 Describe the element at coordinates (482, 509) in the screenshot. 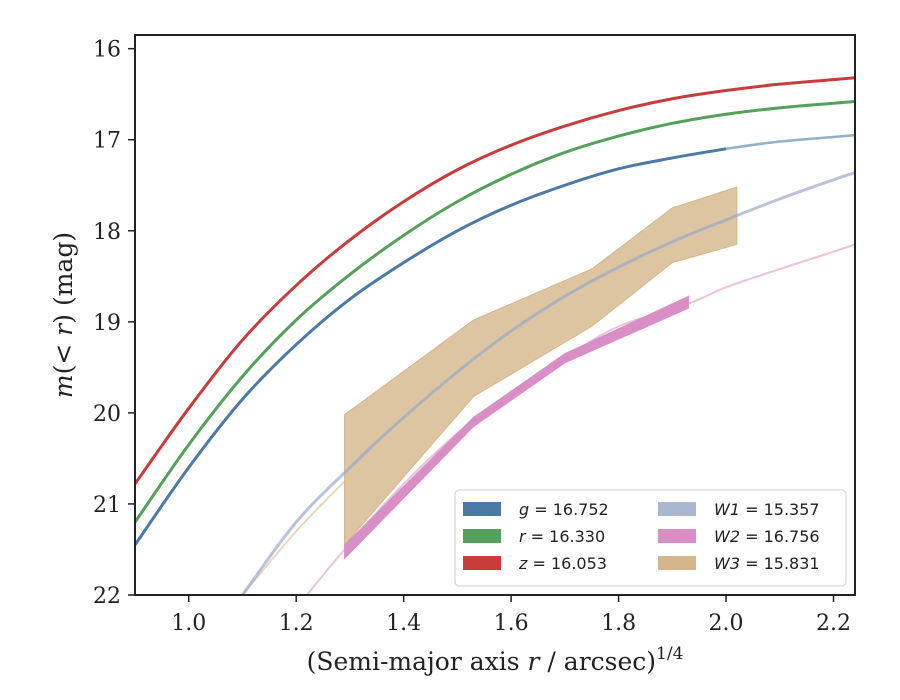

I see `legend-swatch-g` at that location.